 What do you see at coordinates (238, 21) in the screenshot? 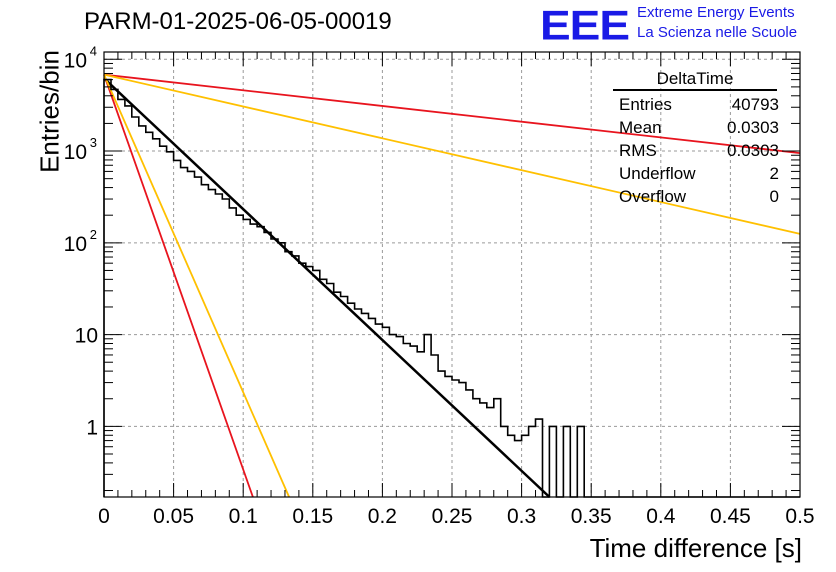
I see `run-title: PARM-01-2025-06-05-00019` at bounding box center [238, 21].